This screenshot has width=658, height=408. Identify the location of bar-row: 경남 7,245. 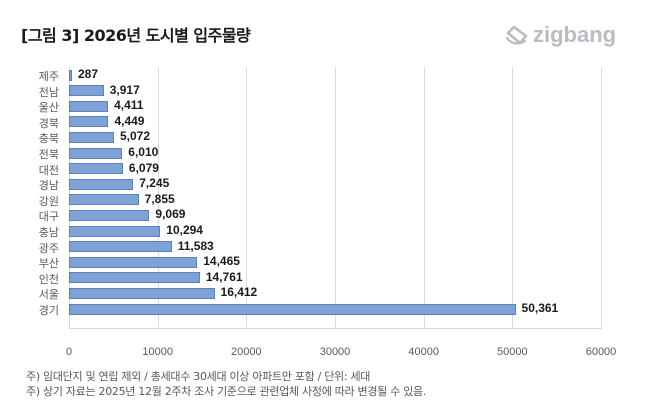
(320, 184).